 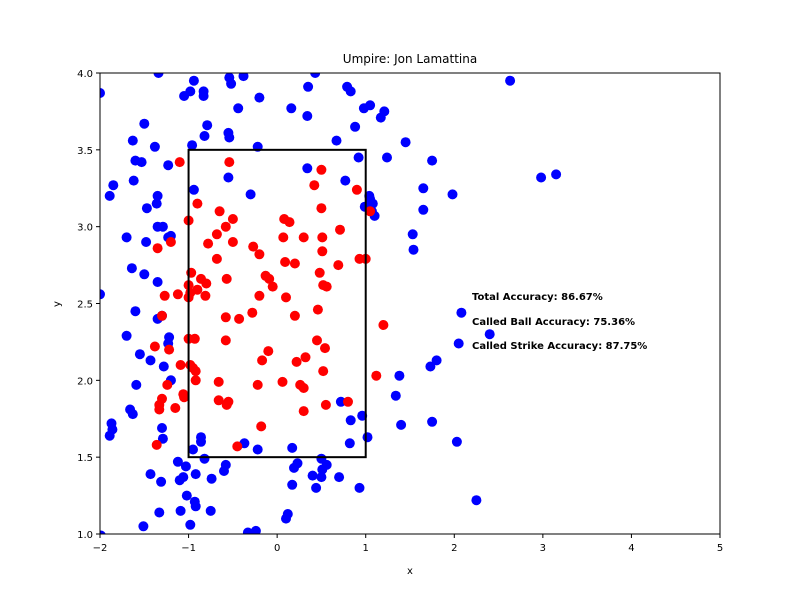 What do you see at coordinates (543, 548) in the screenshot?
I see `x-tick-label: 3` at bounding box center [543, 548].